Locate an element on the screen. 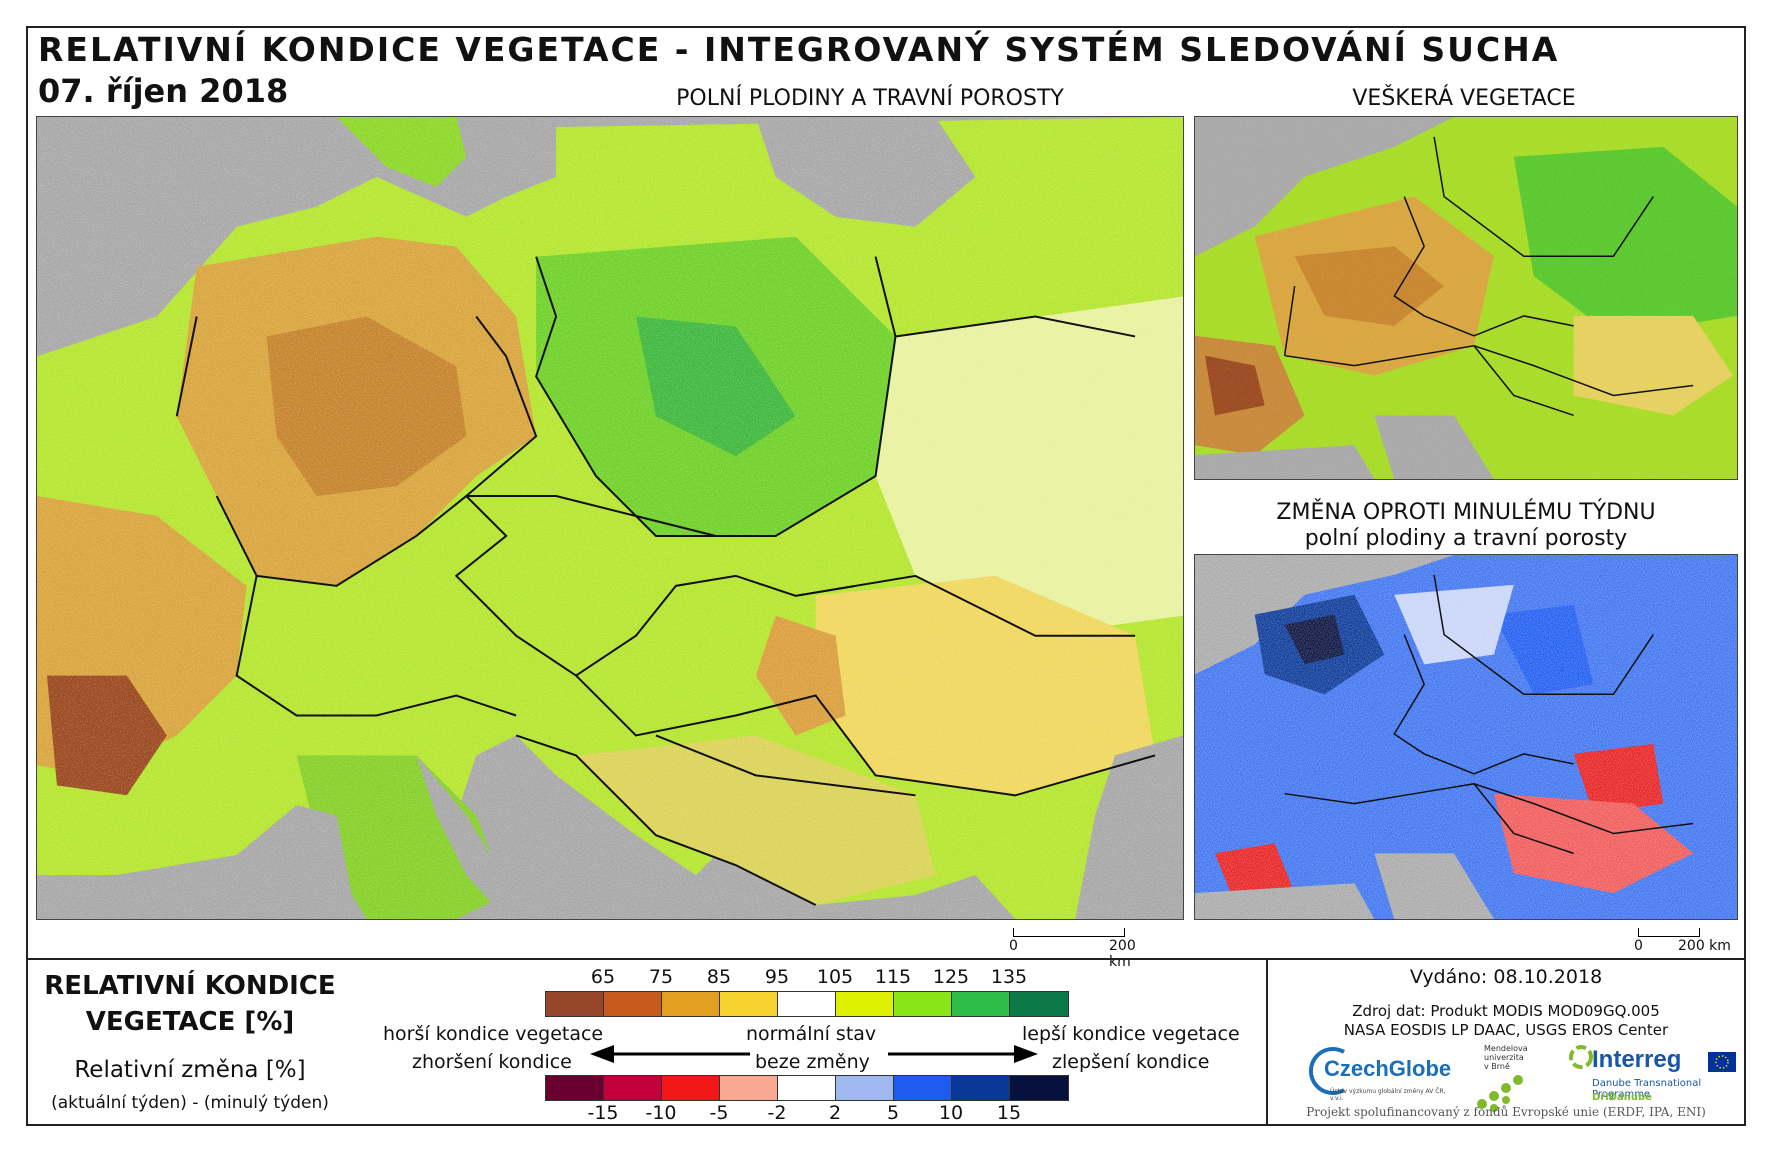 The height and width of the screenshot is (1156, 1772). condition-tick-label: 105 is located at coordinates (835, 977).